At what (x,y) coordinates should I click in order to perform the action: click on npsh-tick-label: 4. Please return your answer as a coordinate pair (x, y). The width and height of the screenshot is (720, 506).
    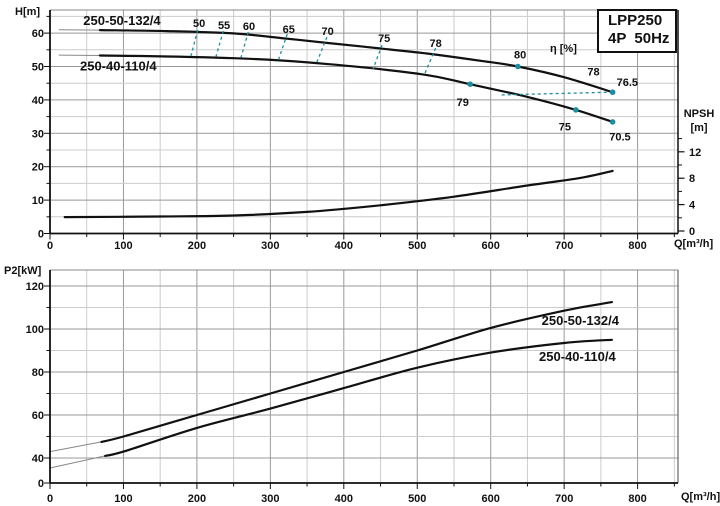
    Looking at the image, I should click on (692, 206).